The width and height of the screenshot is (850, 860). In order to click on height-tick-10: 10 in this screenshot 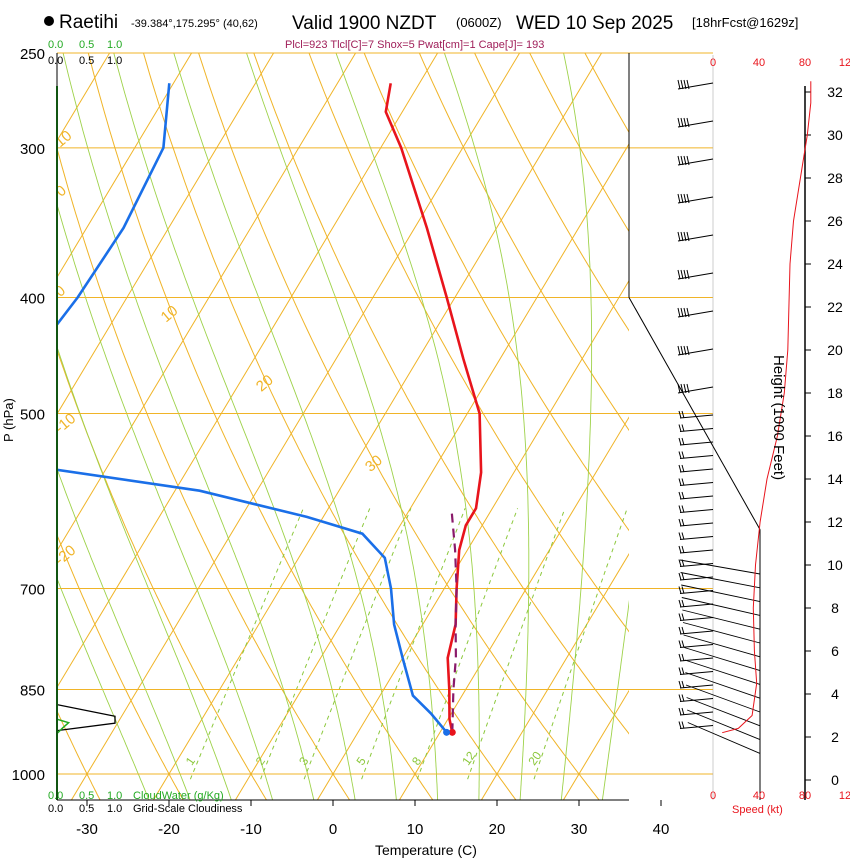, I will do `click(835, 565)`.